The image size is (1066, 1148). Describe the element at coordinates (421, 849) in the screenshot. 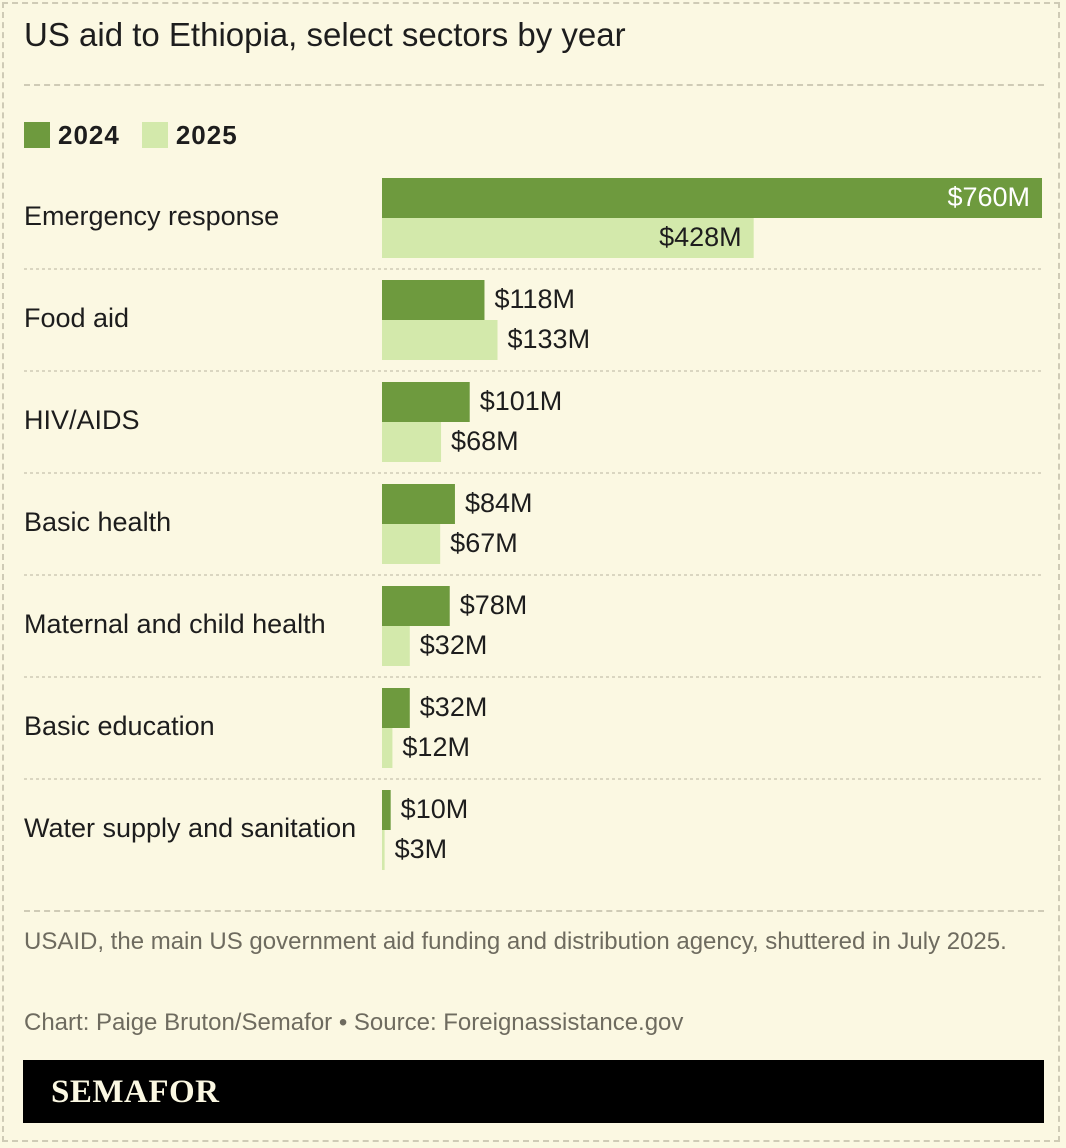

I see `data-label-2025-water-supply-and-sanitation: $3M` at that location.